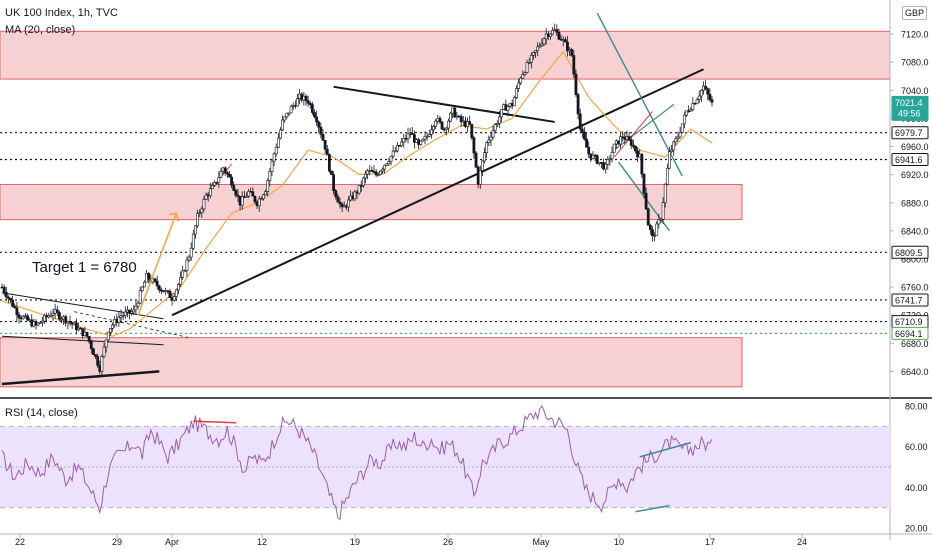 The image size is (932, 550). Describe the element at coordinates (915, 13) in the screenshot. I see `currency-badge: GBP` at that location.